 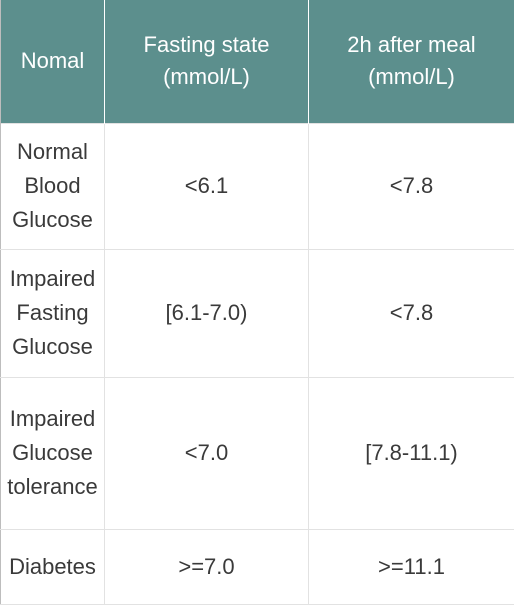 What do you see at coordinates (207, 566) in the screenshot?
I see `fasting-value: >=7.0` at bounding box center [207, 566].